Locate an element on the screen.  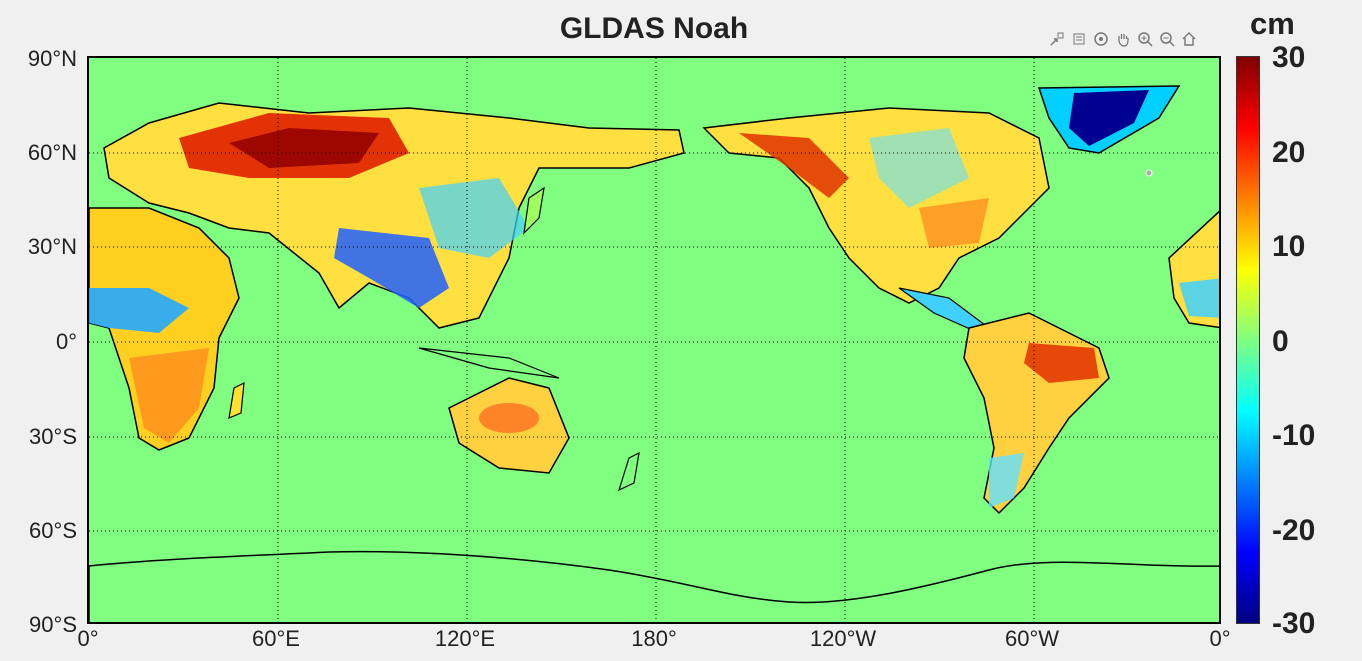
lat-tick-0: 0° is located at coordinates (66, 341).